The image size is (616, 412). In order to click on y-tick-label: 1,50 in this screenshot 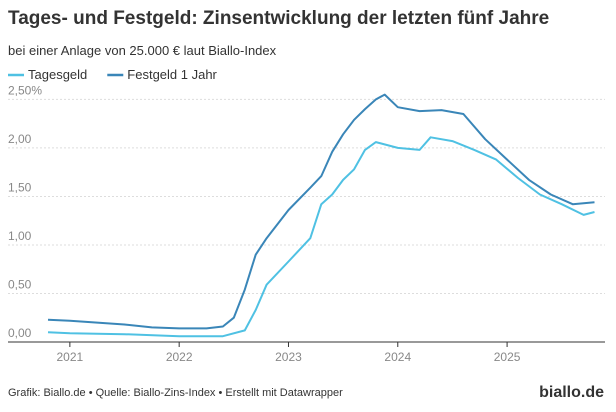, I will do `click(20, 187)`.